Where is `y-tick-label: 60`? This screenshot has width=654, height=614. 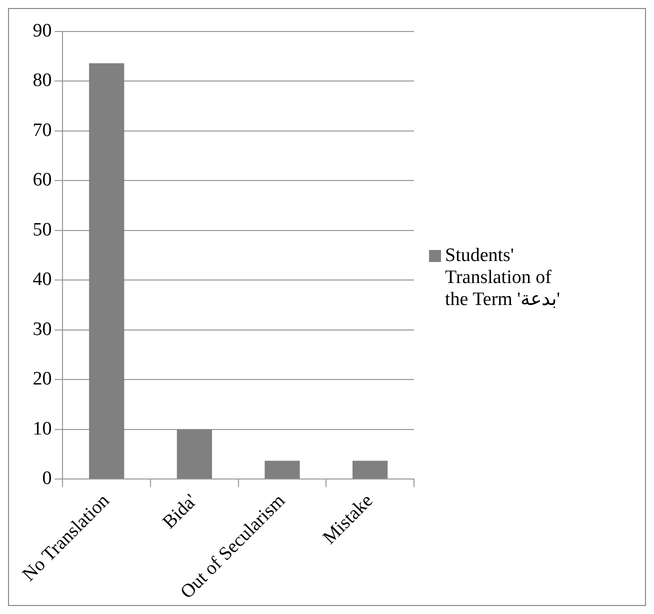 y-tick-label: 60 is located at coordinates (42, 180).